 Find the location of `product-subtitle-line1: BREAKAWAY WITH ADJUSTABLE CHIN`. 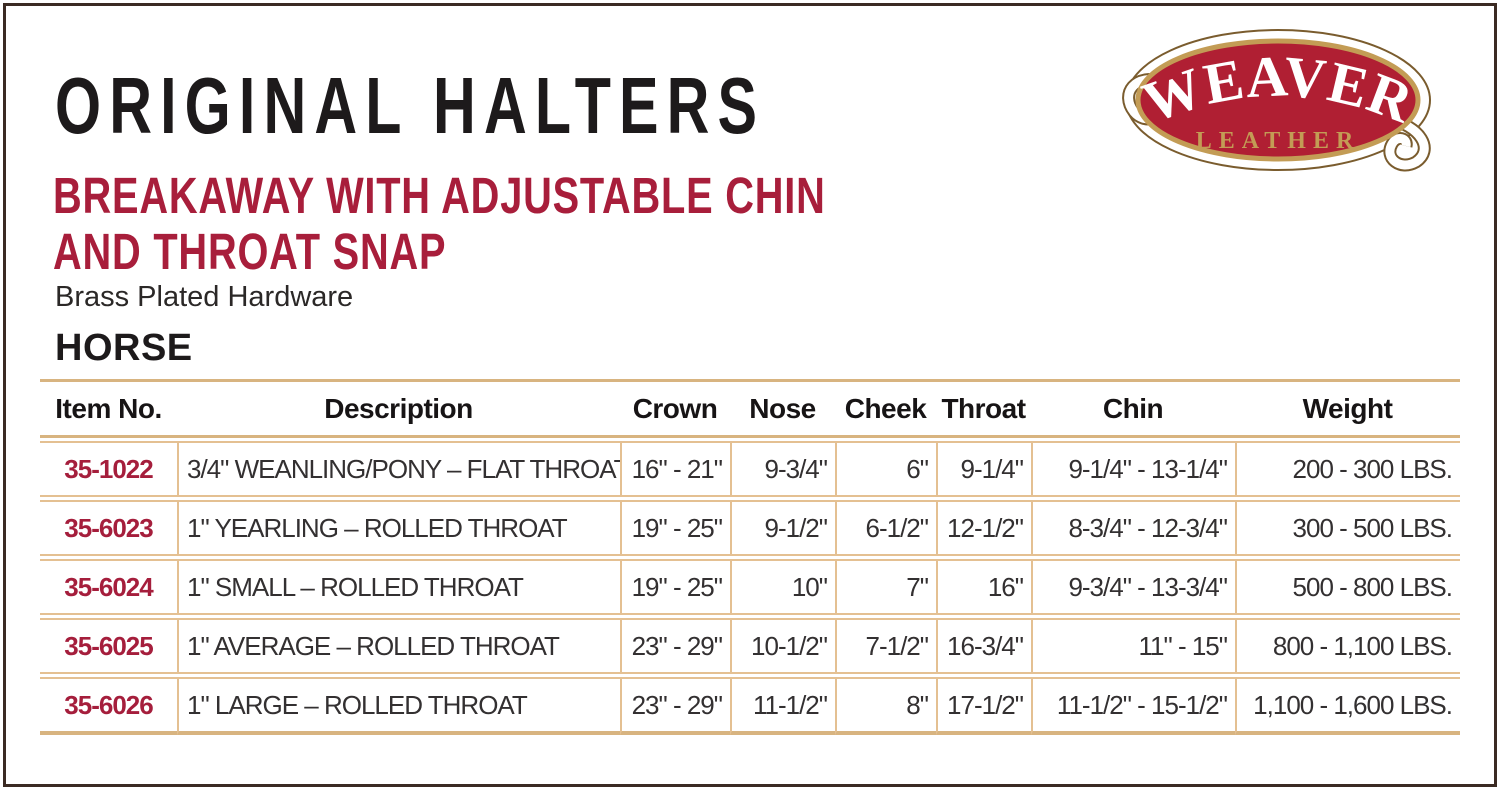

product-subtitle-line1: BREAKAWAY WITH ADJUSTABLE CHIN is located at coordinates (439, 195).